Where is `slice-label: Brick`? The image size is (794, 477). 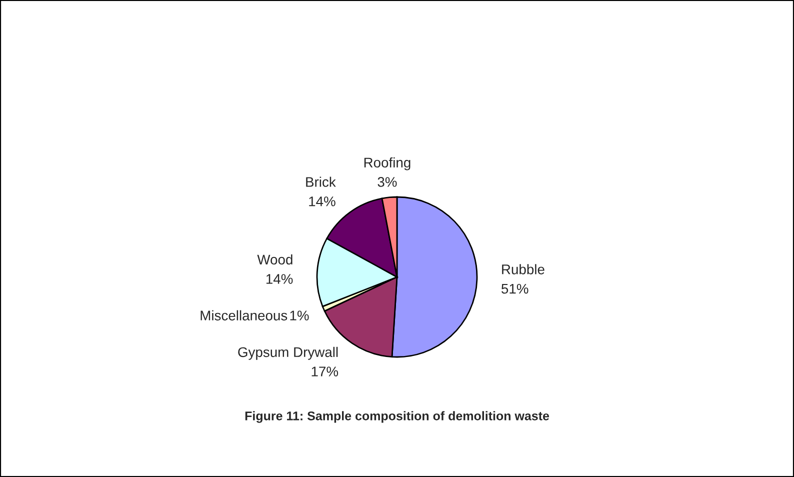
slice-label: Brick is located at coordinates (321, 181).